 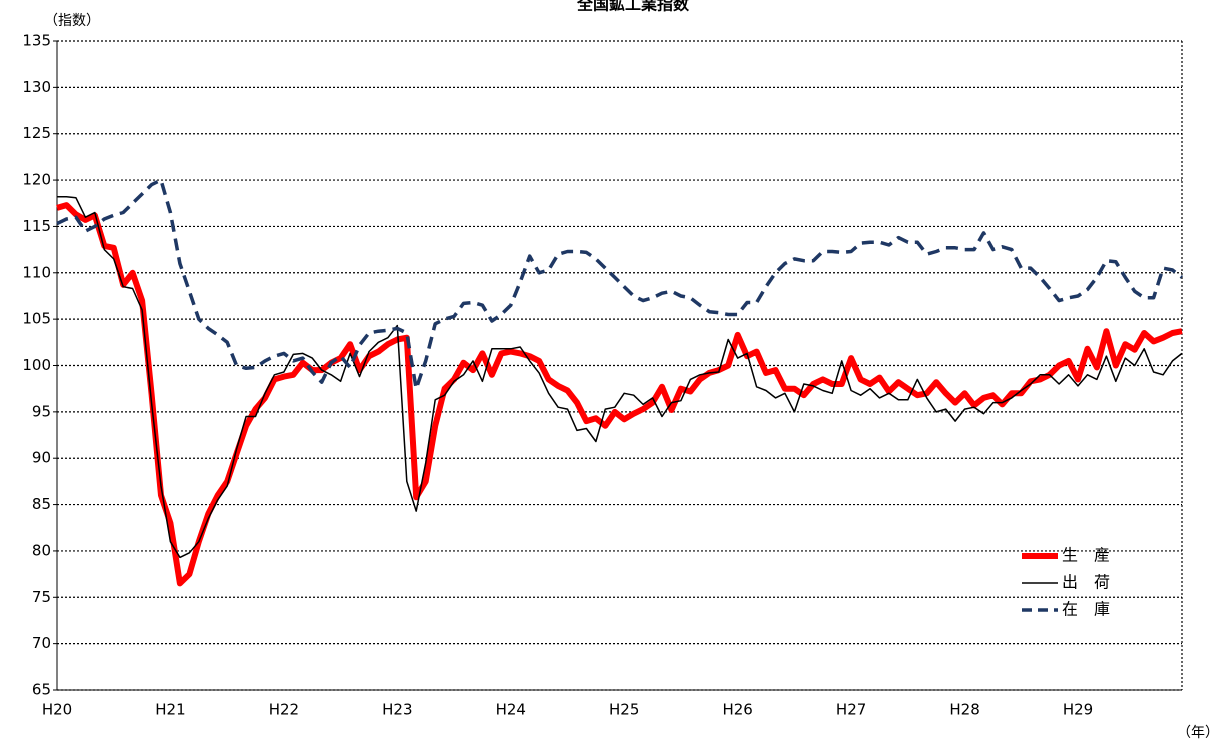 What do you see at coordinates (284, 710) in the screenshot?
I see `x-tick-label: H22` at bounding box center [284, 710].